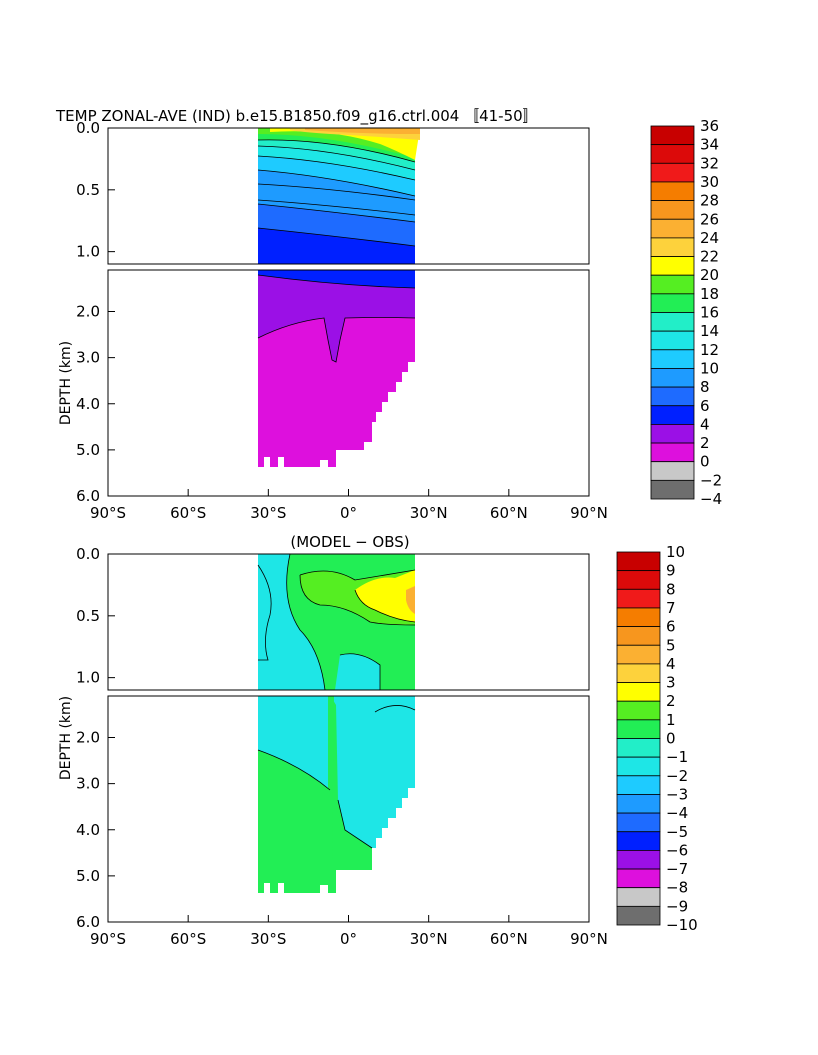 The height and width of the screenshot is (1055, 818). What do you see at coordinates (677, 906) in the screenshot?
I see `colorbar-label: −9` at bounding box center [677, 906].